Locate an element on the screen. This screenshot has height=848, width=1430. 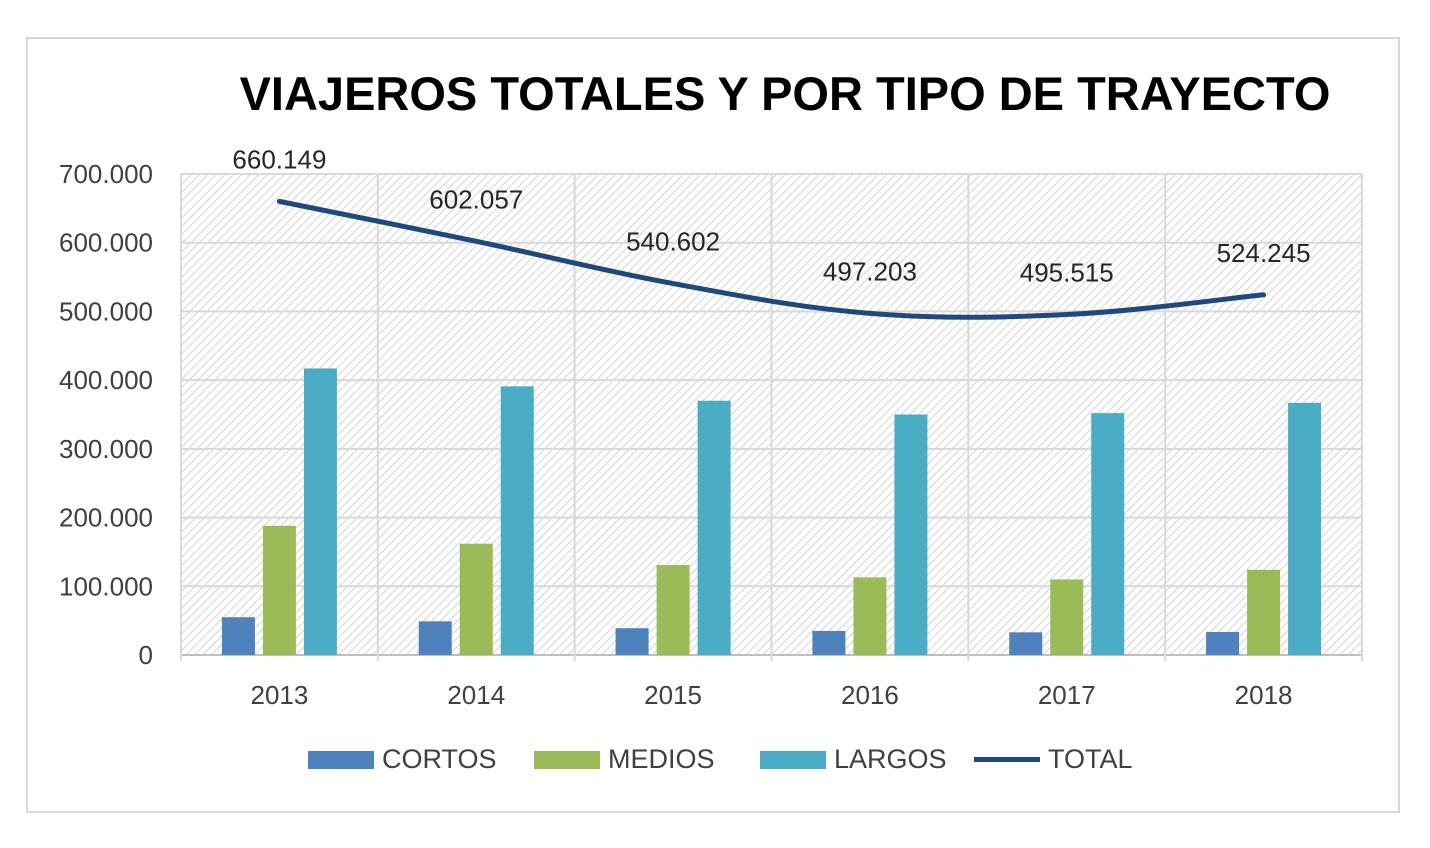
legend-label-total: TOTAL is located at coordinates (1090, 759).